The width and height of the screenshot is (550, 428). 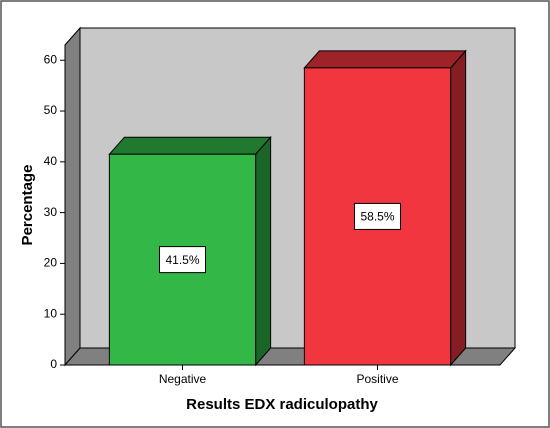 I want to click on x-tick-label: Negative, so click(x=183, y=379).